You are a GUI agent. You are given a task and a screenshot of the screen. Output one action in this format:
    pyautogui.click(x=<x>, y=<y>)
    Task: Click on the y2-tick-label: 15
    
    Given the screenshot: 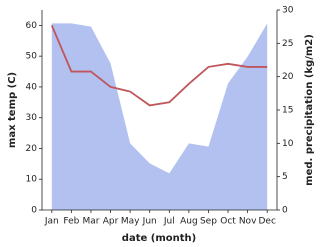 What is the action you would take?
    pyautogui.click(x=287, y=111)
    